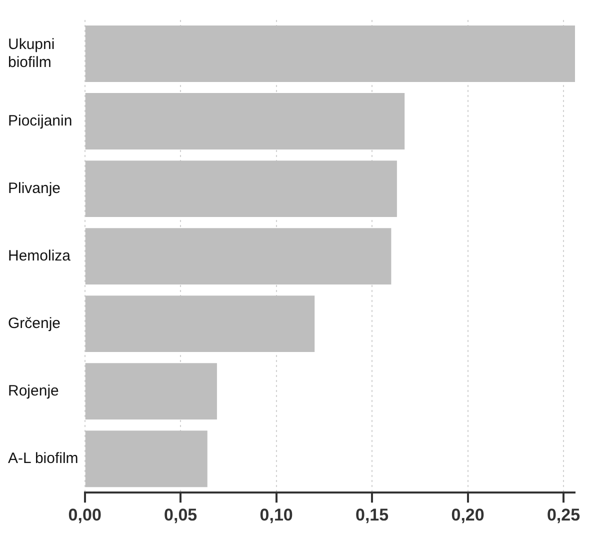 This screenshot has width=597, height=537. I want to click on y-tick-label: Plivanje, so click(34, 188).